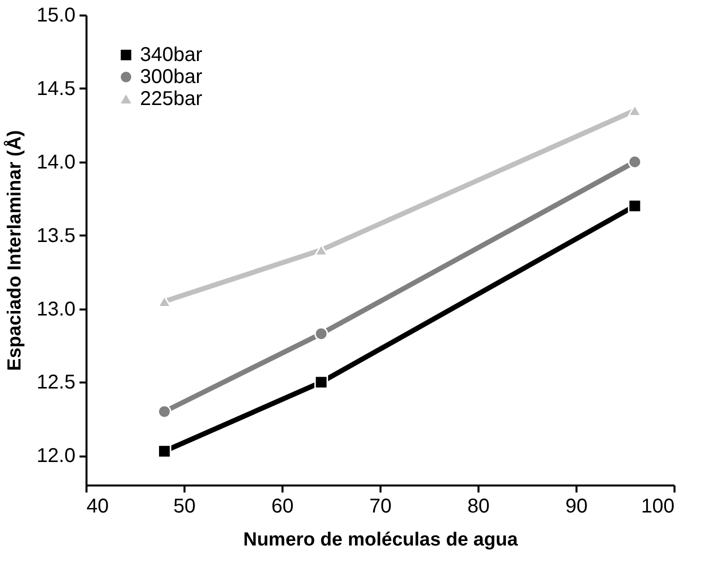 Image resolution: width=715 pixels, height=569 pixels. Describe the element at coordinates (56, 89) in the screenshot. I see `y-tick-label: 14.5` at that location.